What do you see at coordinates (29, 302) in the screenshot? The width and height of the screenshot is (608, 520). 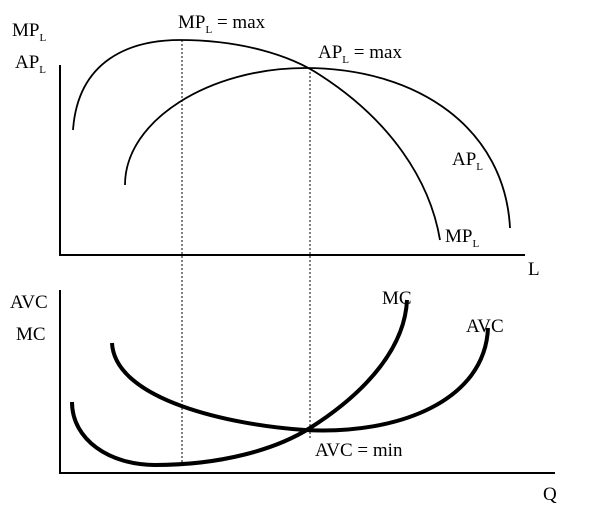 I see `y-axis-label: AVC` at bounding box center [29, 302].